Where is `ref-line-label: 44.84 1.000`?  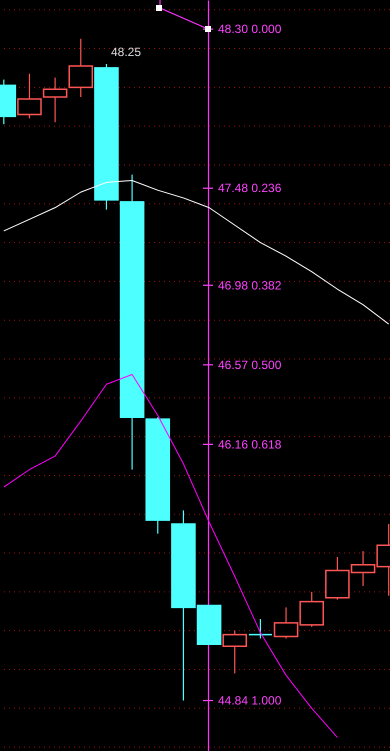 ref-line-label: 44.84 1.000 is located at coordinates (250, 701).